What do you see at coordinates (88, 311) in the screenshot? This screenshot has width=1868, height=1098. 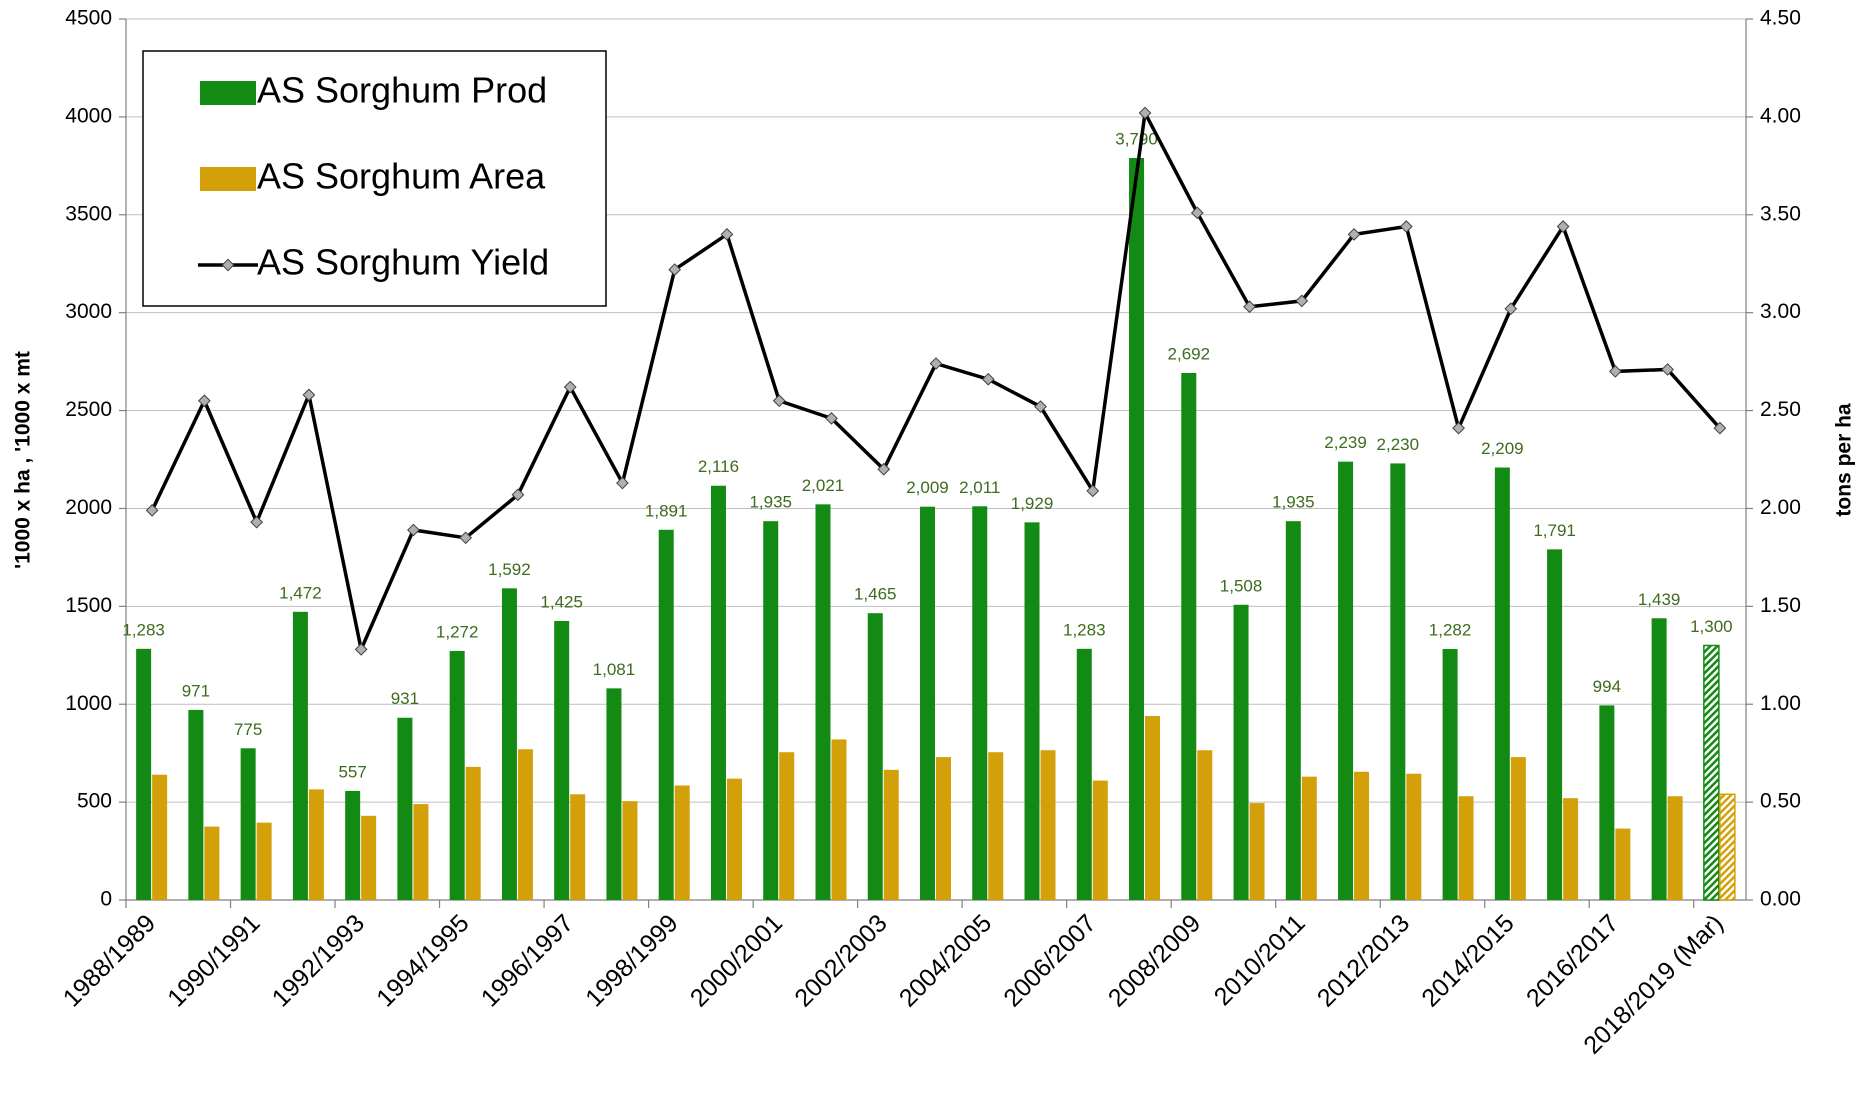 I see `y-tick-label: 3000` at bounding box center [88, 311].